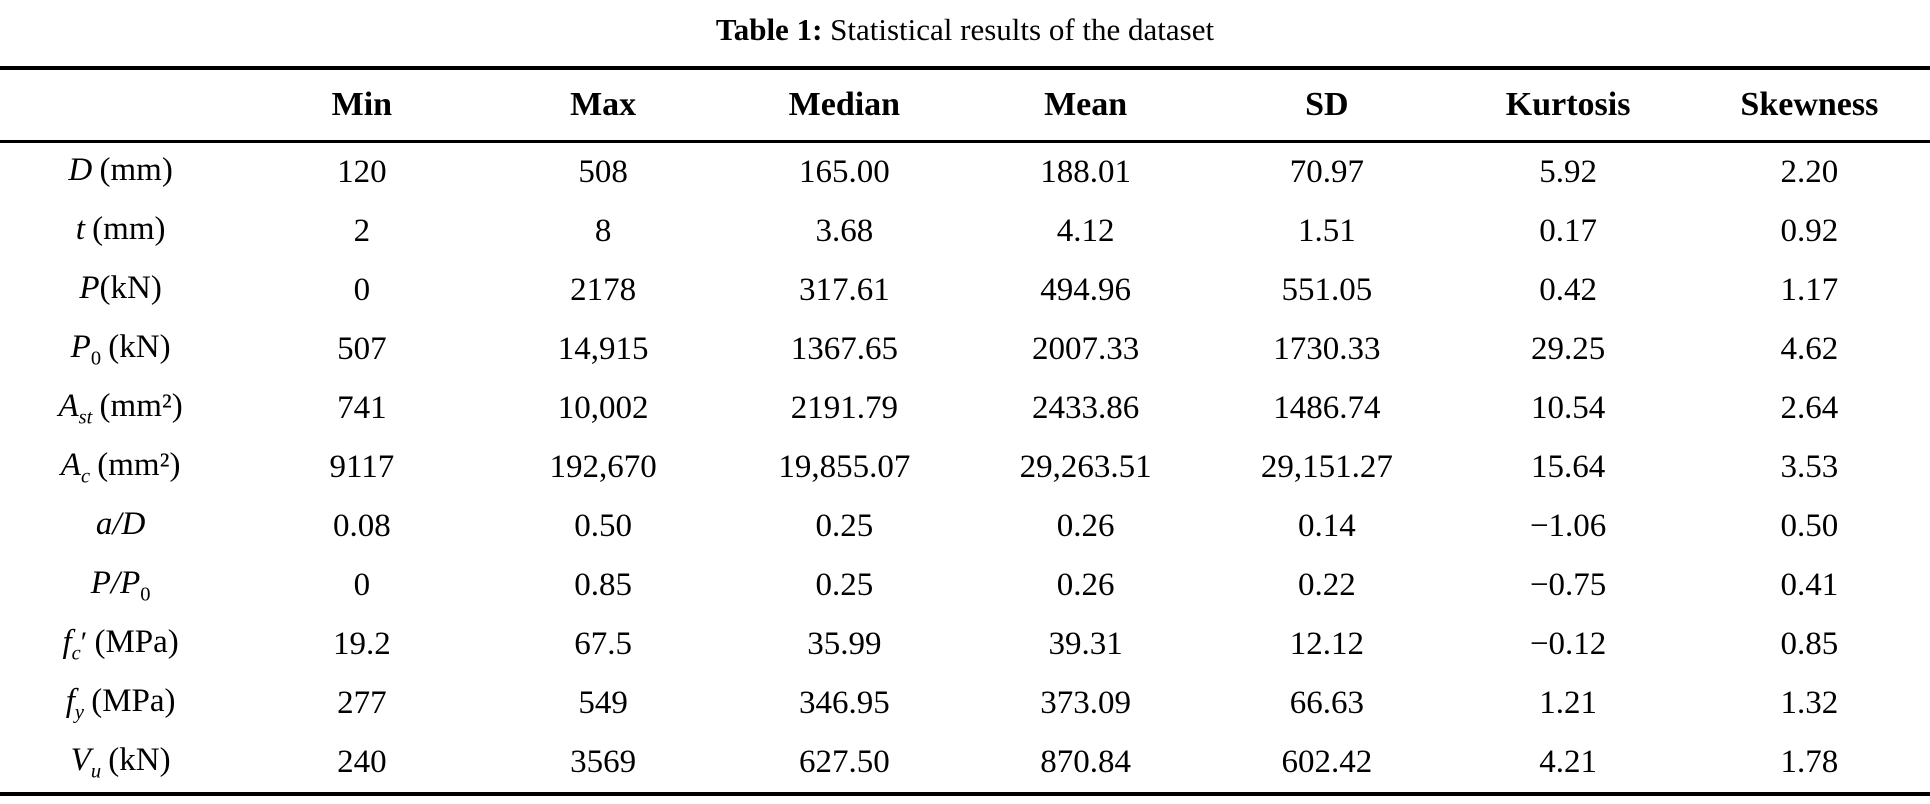 The height and width of the screenshot is (804, 1930). What do you see at coordinates (1085, 231) in the screenshot?
I see `stat-cell-mean: 4.12` at bounding box center [1085, 231].